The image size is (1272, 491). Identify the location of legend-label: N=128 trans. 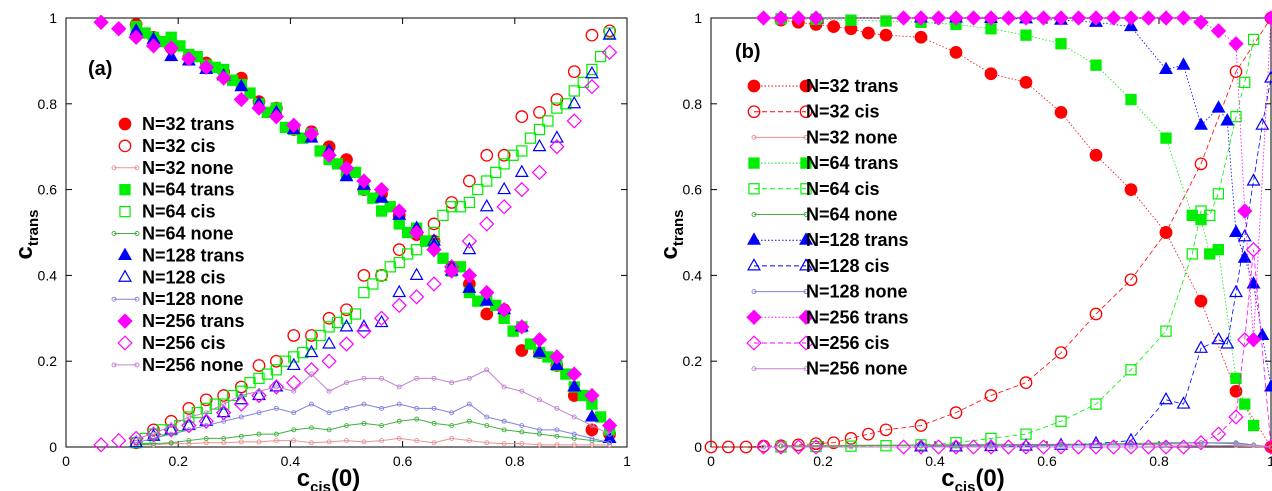
(857, 240).